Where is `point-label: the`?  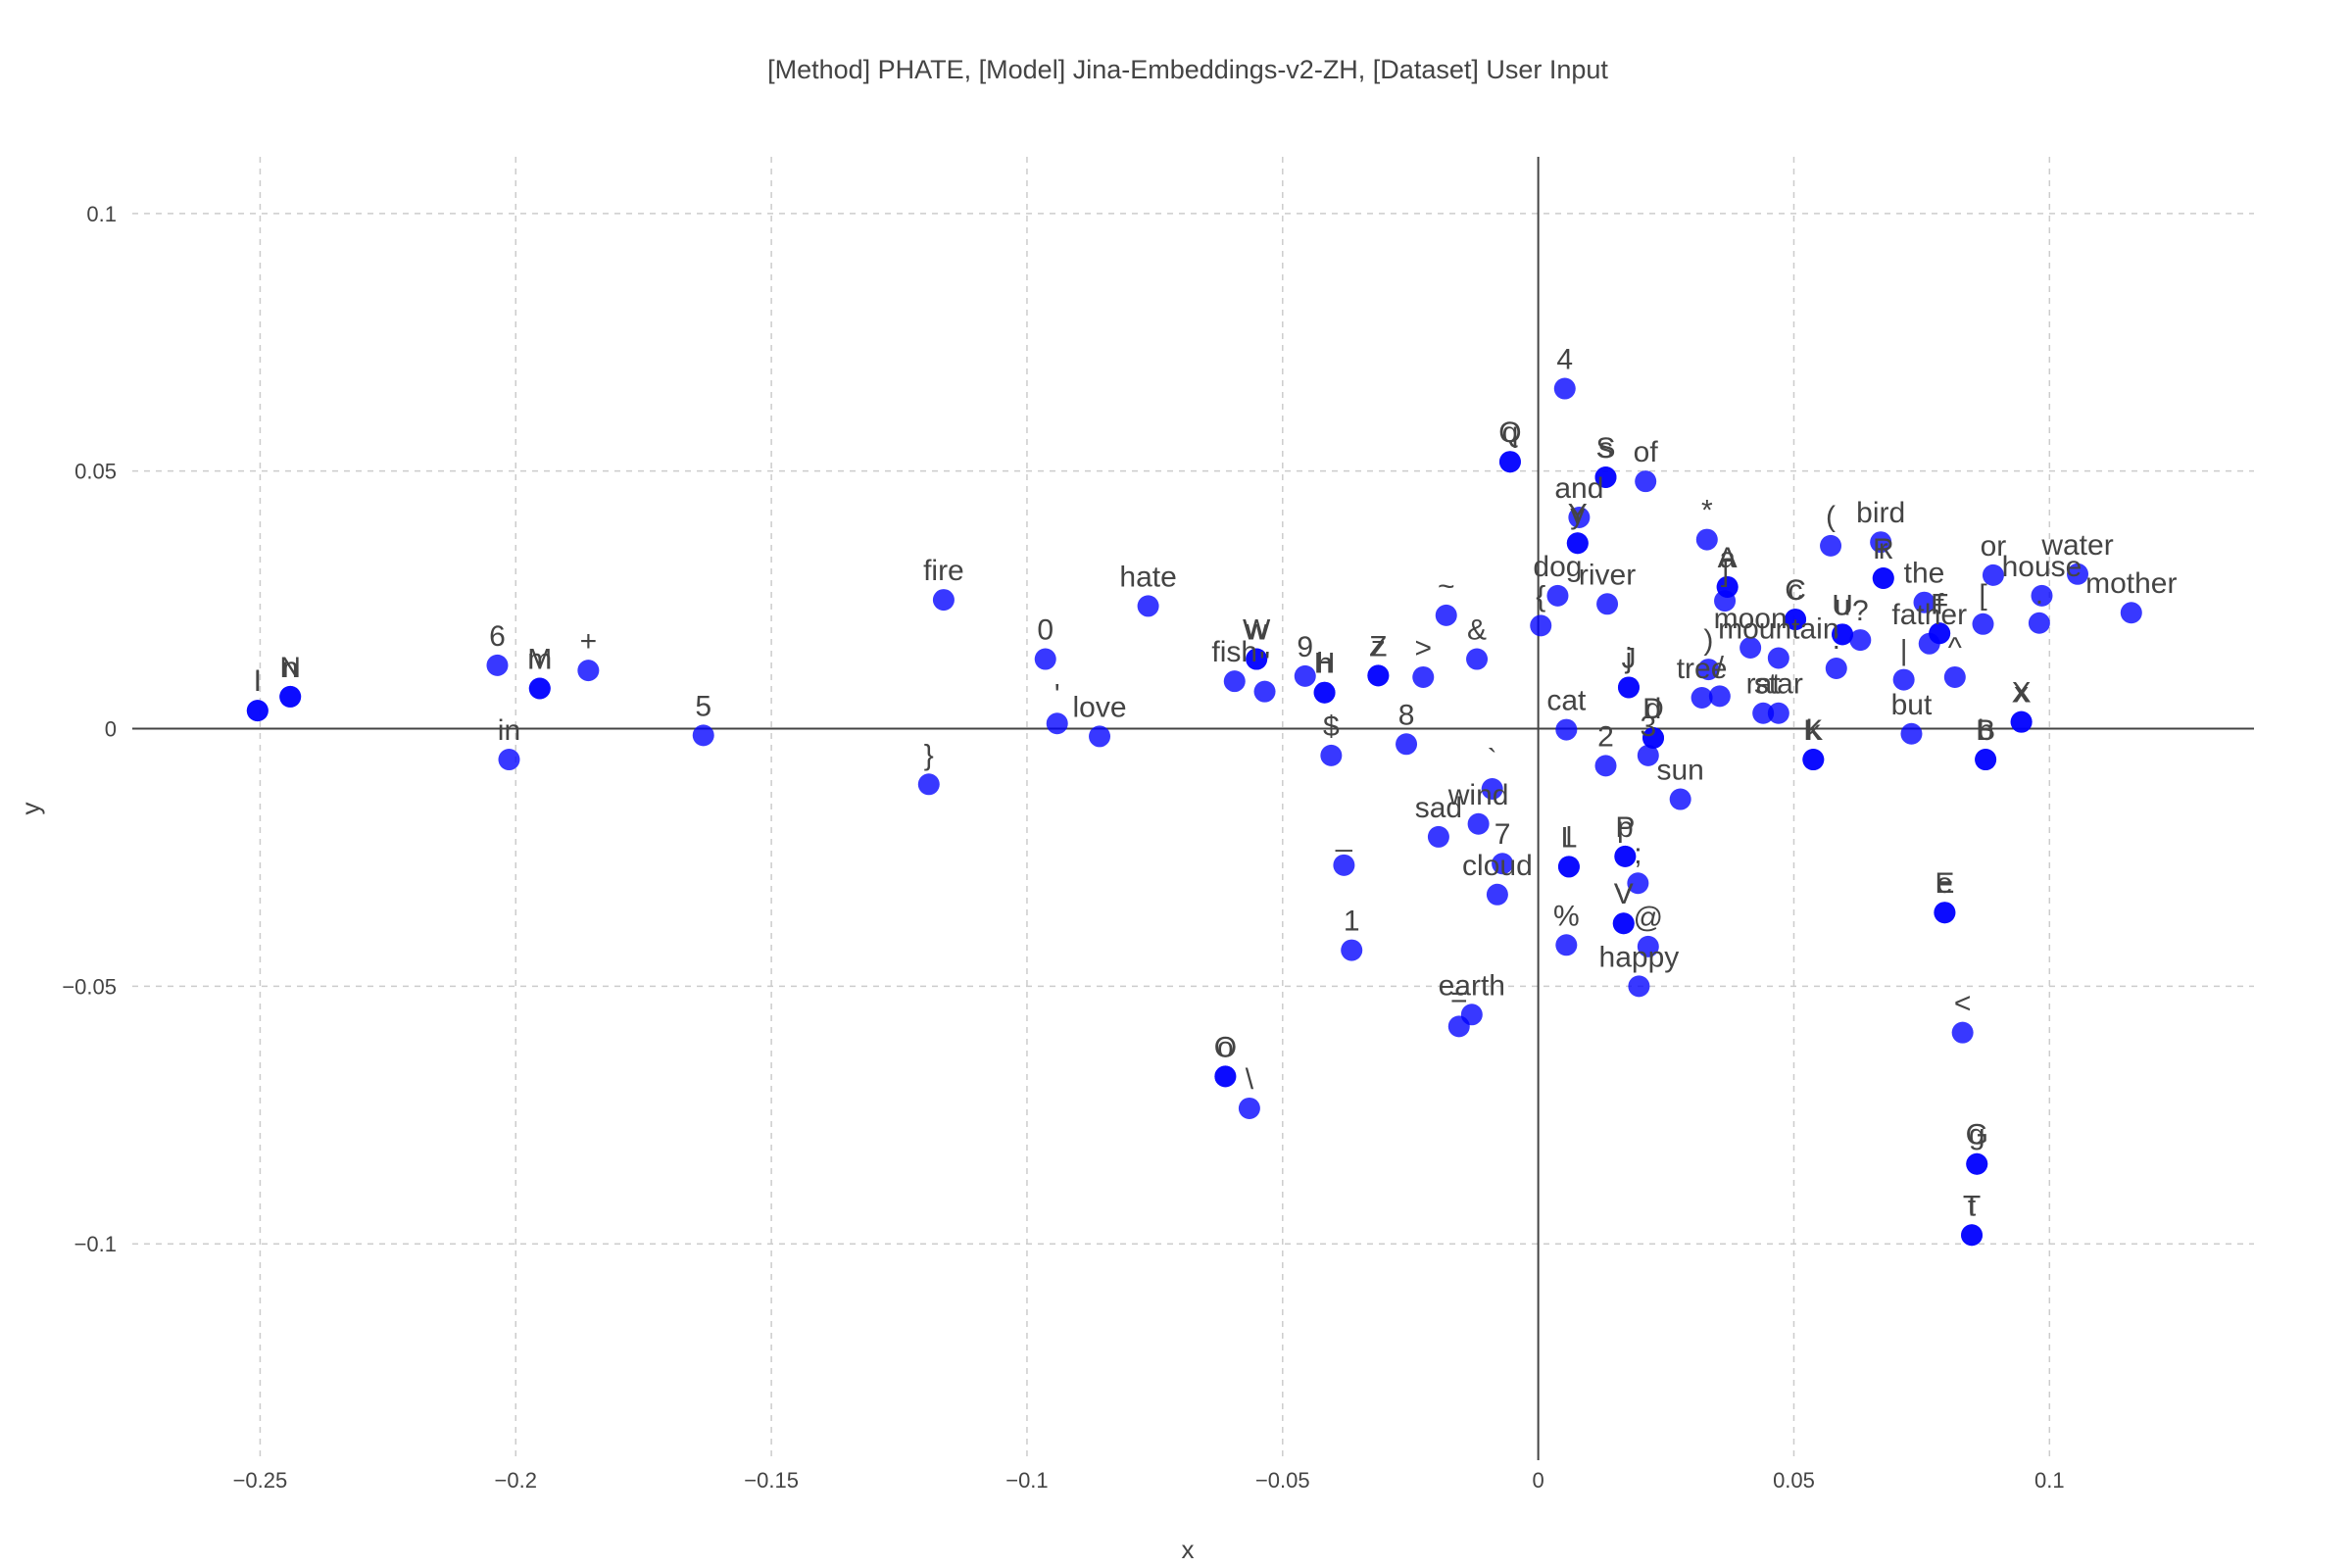
point-label: the is located at coordinates (1924, 574).